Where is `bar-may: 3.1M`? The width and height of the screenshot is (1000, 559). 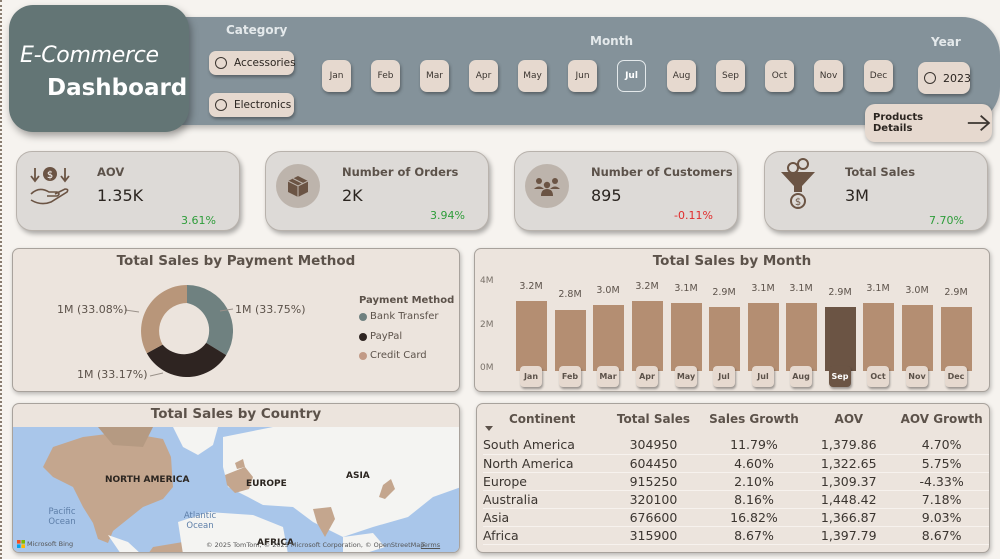 bar-may: 3.1M is located at coordinates (686, 327).